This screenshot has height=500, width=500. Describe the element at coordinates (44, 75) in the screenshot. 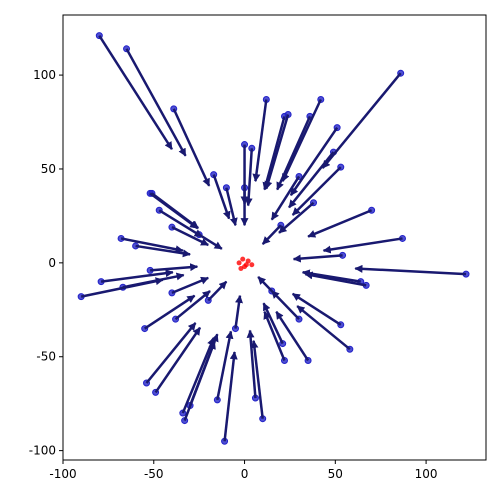

I see `y-tick-label: 100` at that location.